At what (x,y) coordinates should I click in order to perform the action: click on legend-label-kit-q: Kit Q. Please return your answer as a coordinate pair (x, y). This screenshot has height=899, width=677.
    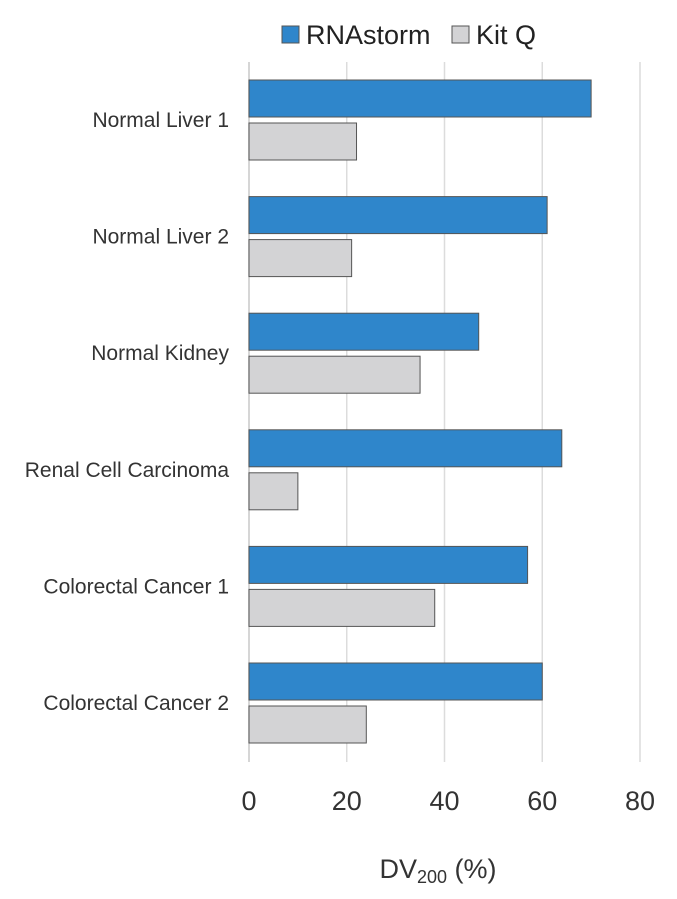
    Looking at the image, I should click on (506, 35).